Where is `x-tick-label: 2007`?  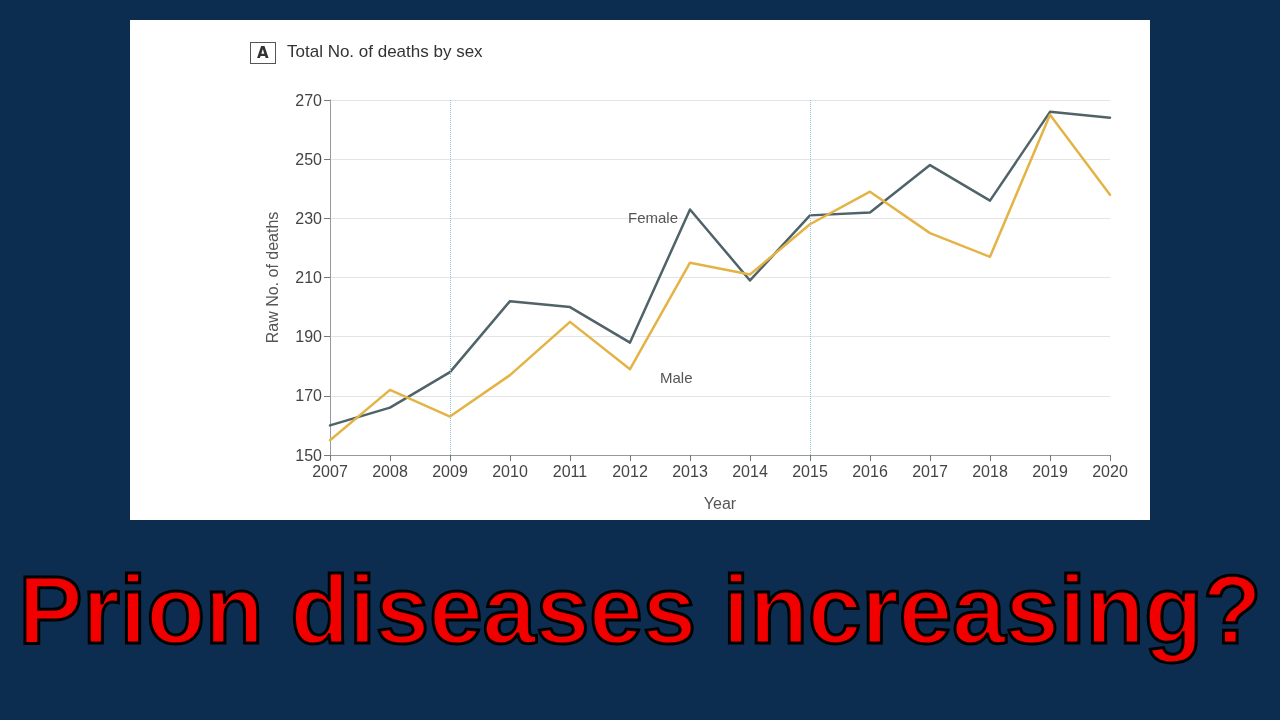 x-tick-label: 2007 is located at coordinates (330, 471).